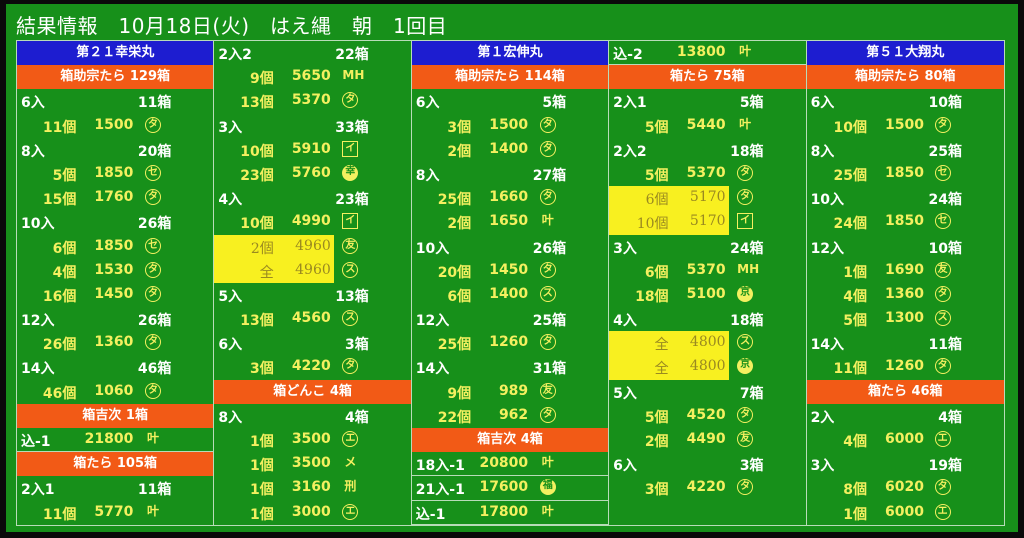 This screenshot has height=538, width=1024. Describe the element at coordinates (669, 198) in the screenshot. I see `highlight-box` at that location.